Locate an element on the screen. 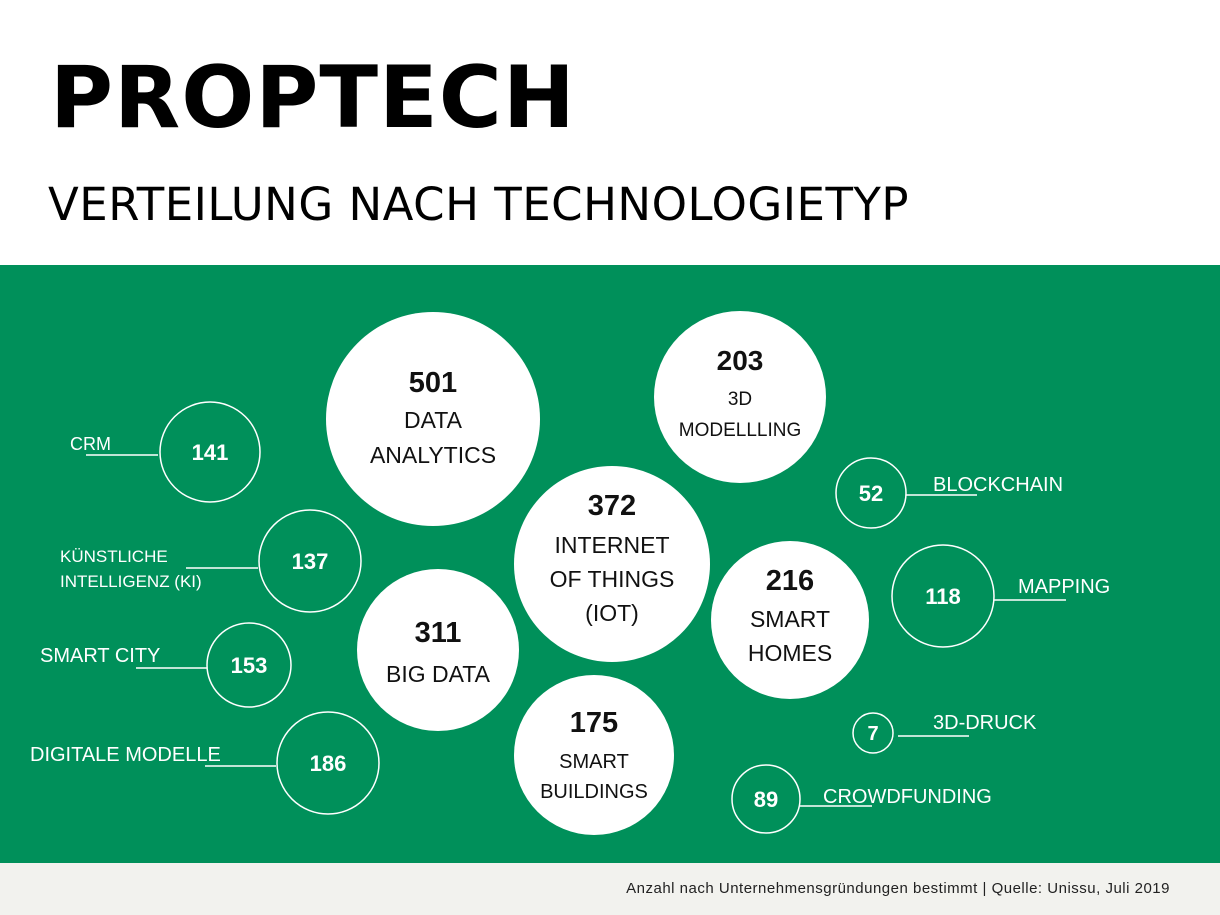  bubble-value-blockchain: 52 is located at coordinates (871, 493).